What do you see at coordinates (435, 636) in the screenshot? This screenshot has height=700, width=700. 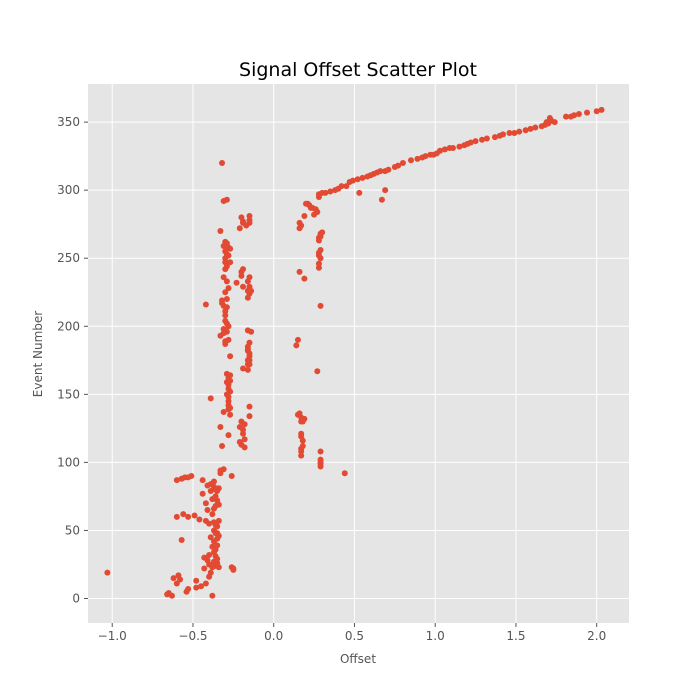 I see `x-tick-label: 1.0` at bounding box center [435, 636].